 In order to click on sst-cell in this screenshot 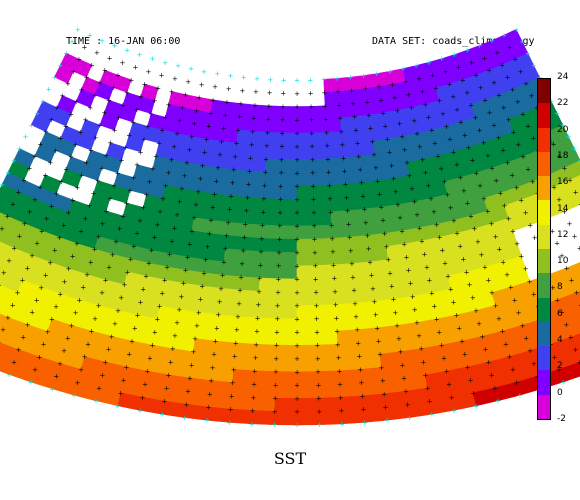, I will do `click(570, 315)`.